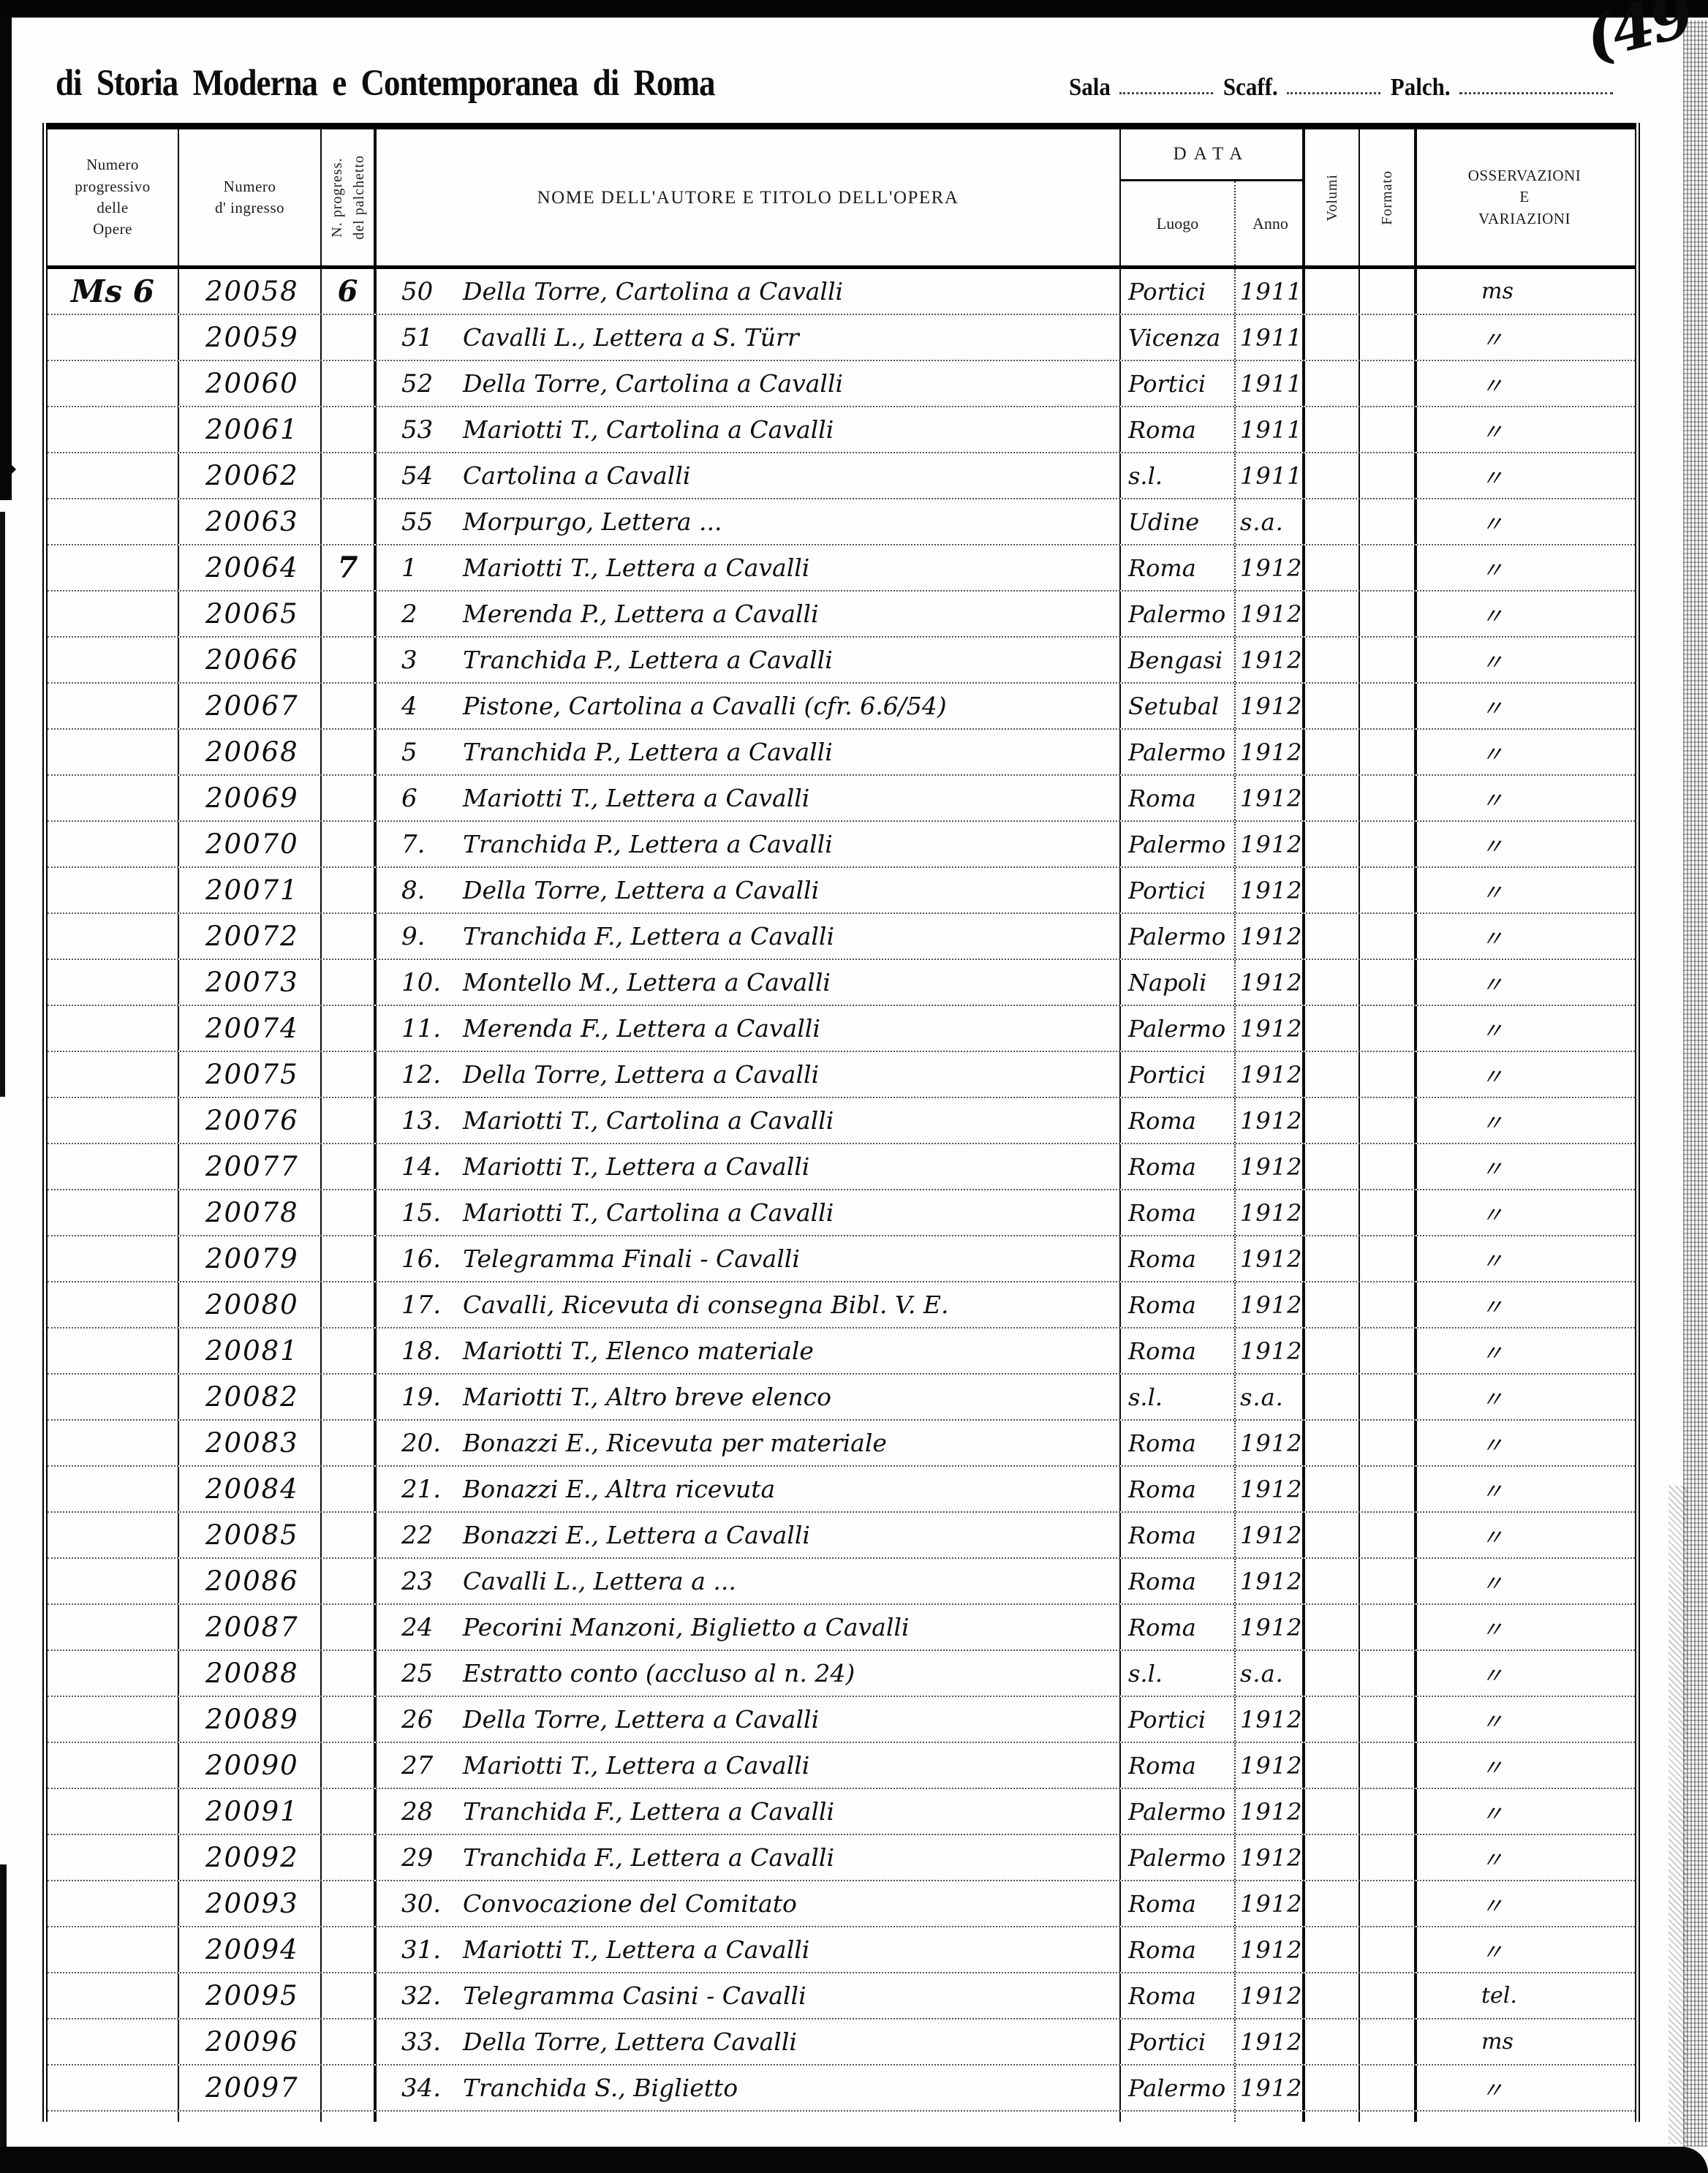  I want to click on scan-noise-right-lower, so click(1678, 1815).